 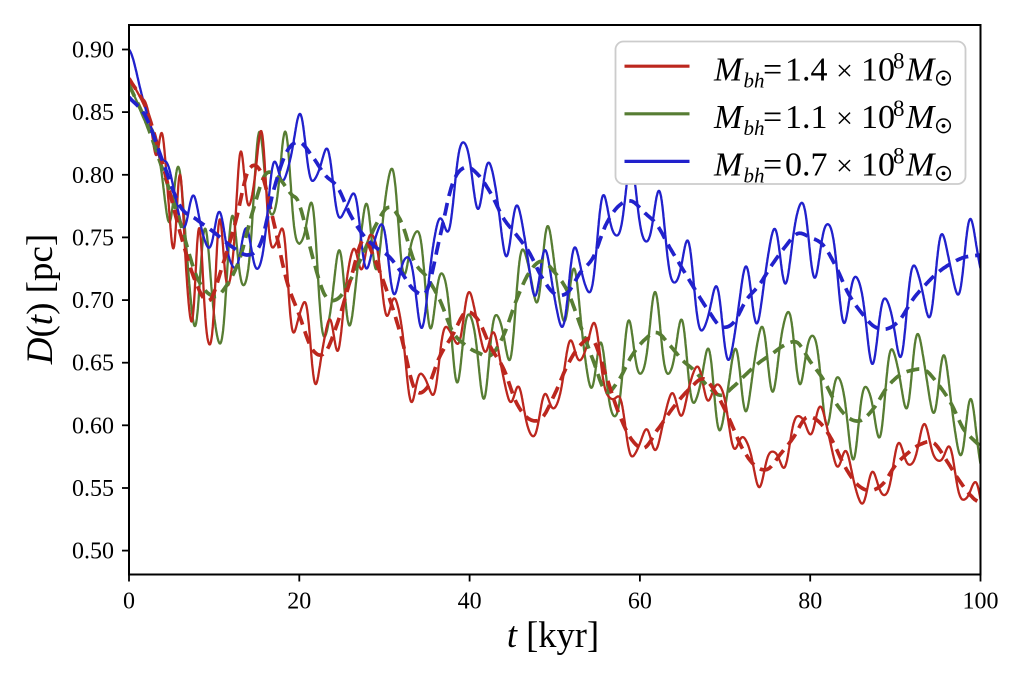 What do you see at coordinates (129, 602) in the screenshot?
I see `svg-text: 0` at bounding box center [129, 602].